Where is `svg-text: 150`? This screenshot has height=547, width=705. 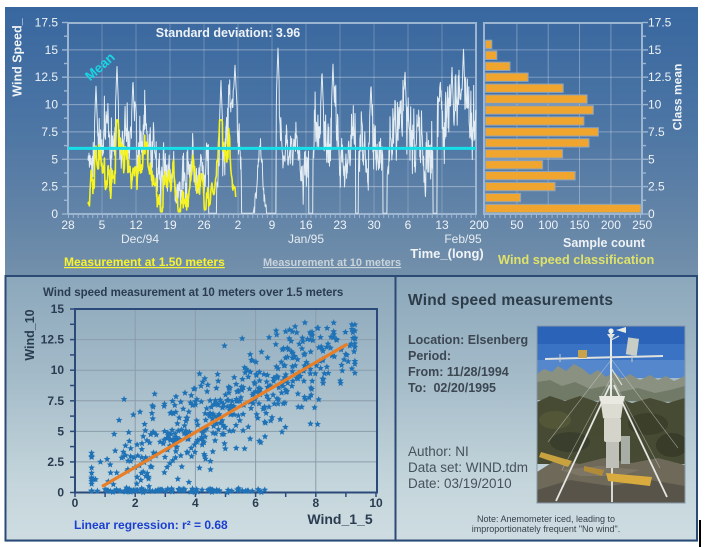
svg-text: 150 is located at coordinates (579, 225).